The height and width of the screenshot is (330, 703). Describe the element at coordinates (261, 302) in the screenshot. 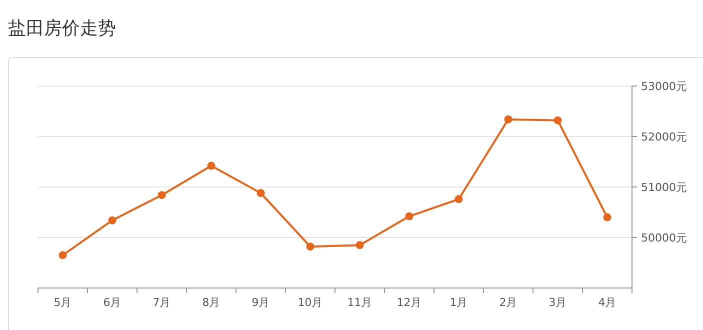

I see `x-tick-label: 9月` at that location.